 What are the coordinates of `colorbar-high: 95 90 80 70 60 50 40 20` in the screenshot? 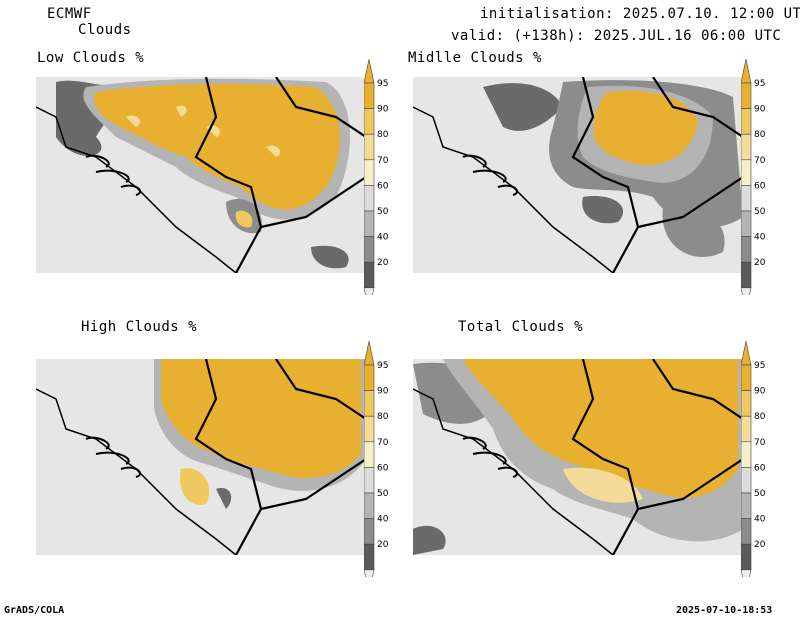 It's located at (383, 467).